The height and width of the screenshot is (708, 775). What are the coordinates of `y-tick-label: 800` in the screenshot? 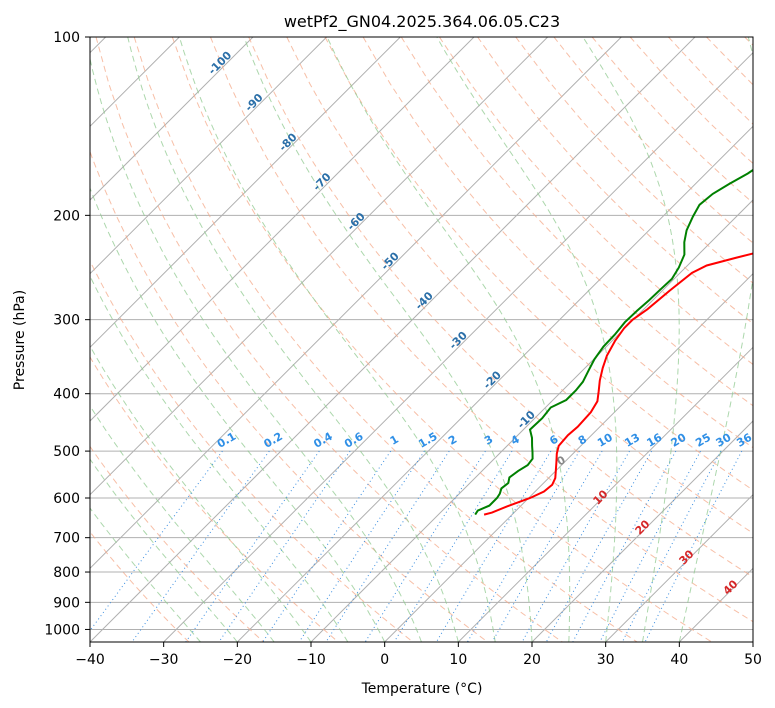 It's located at (66, 573).